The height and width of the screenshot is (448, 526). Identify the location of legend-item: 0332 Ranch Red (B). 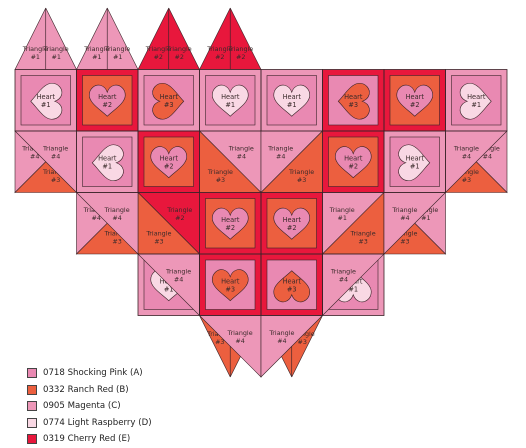
(89, 390).